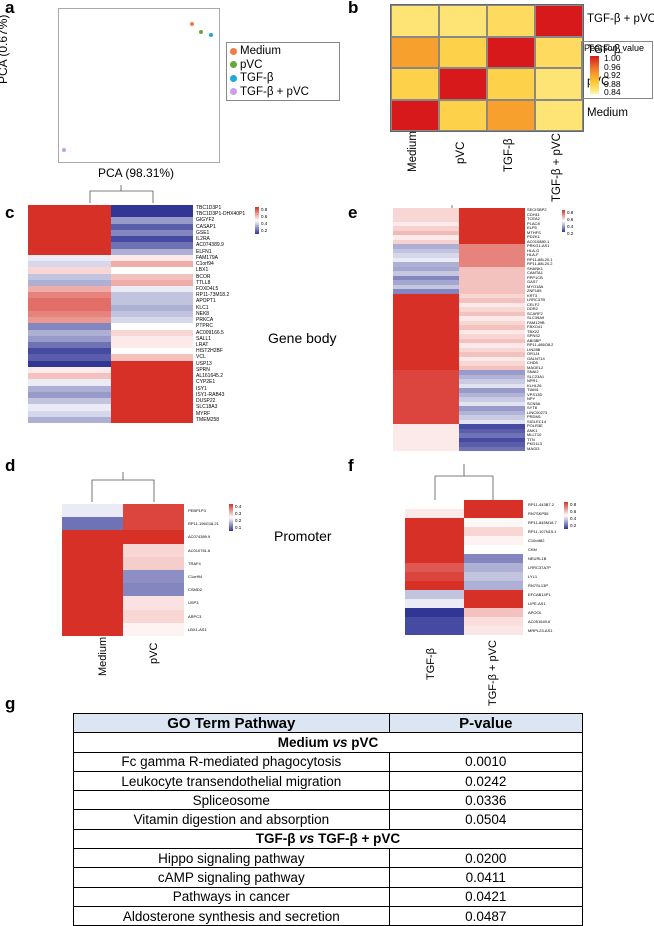 This screenshot has width=654, height=926. Describe the element at coordinates (536, 358) in the screenshot. I see `heatmap-e-gene-label: GALNT14` at that location.